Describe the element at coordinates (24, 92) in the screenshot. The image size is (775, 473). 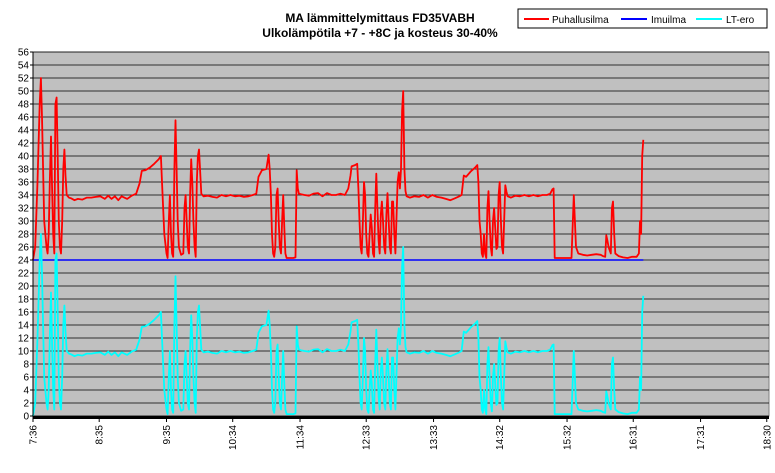
I see `y-tick-label: 50` at that location.